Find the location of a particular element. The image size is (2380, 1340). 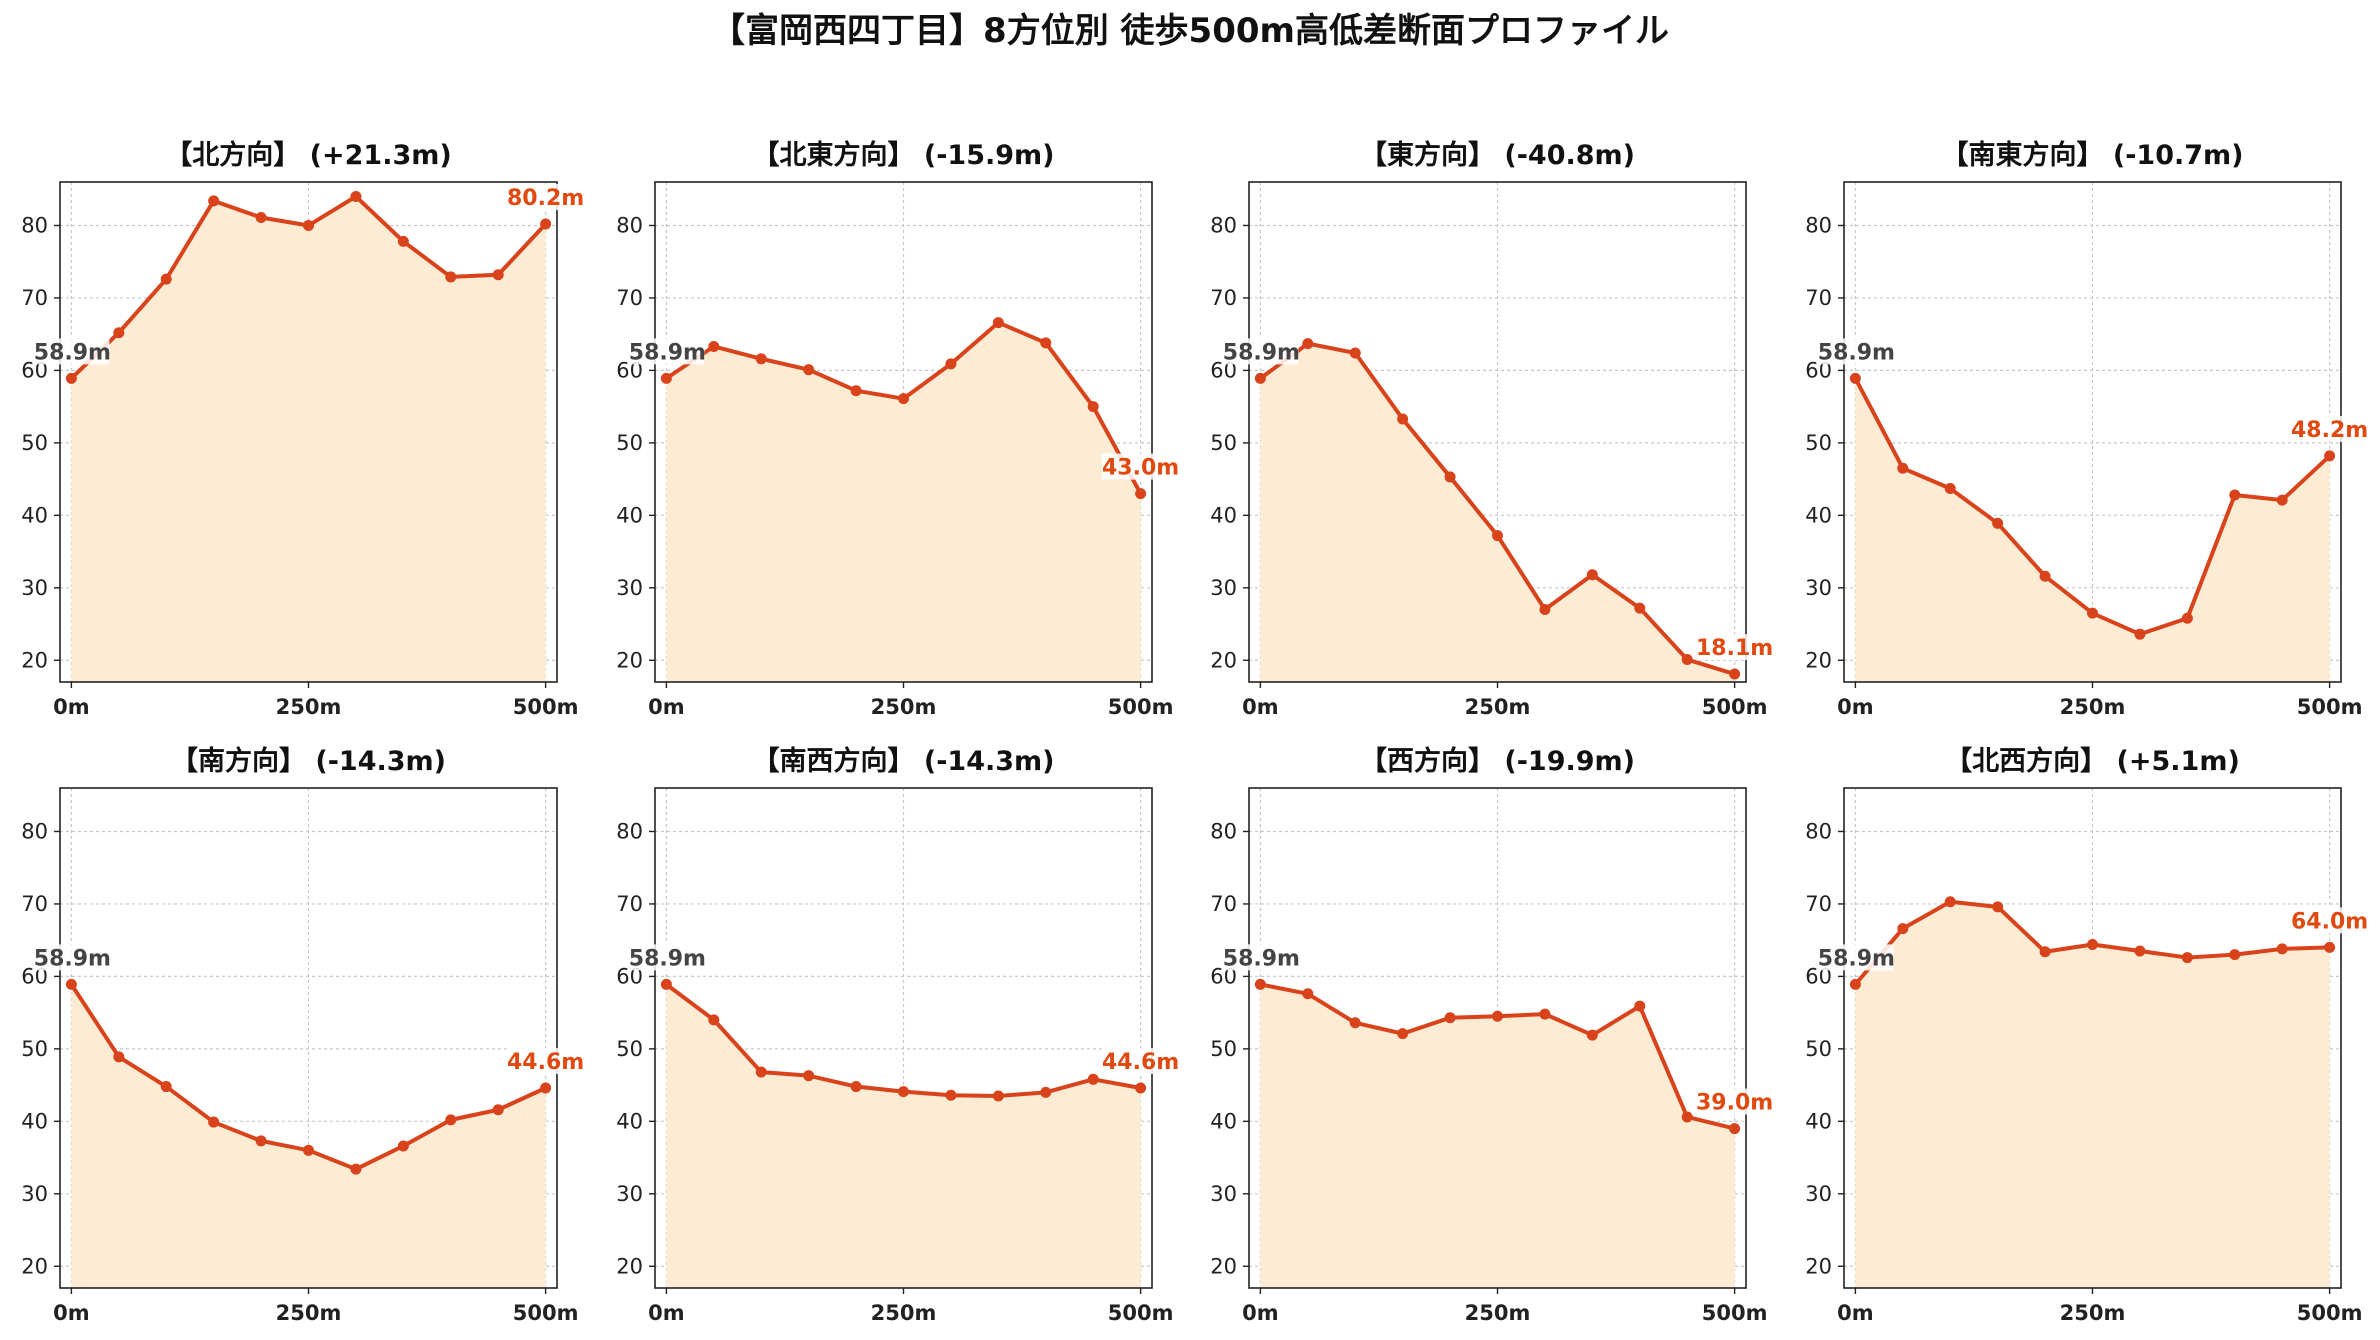

elevation-area is located at coordinates (1497, 1136).